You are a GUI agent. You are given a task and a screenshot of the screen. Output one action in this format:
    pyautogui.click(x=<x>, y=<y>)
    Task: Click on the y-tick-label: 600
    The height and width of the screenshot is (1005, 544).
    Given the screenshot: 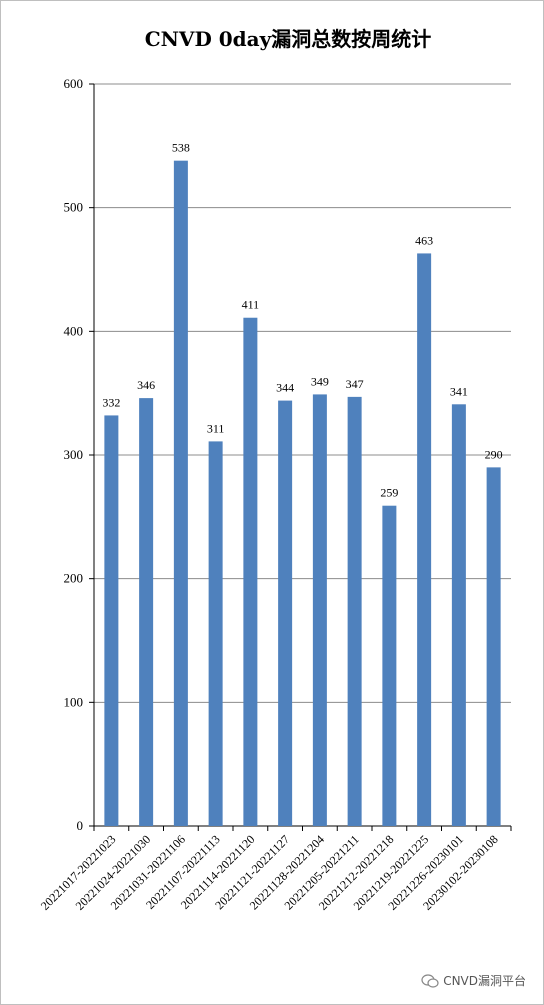 What is the action you would take?
    pyautogui.click(x=74, y=83)
    